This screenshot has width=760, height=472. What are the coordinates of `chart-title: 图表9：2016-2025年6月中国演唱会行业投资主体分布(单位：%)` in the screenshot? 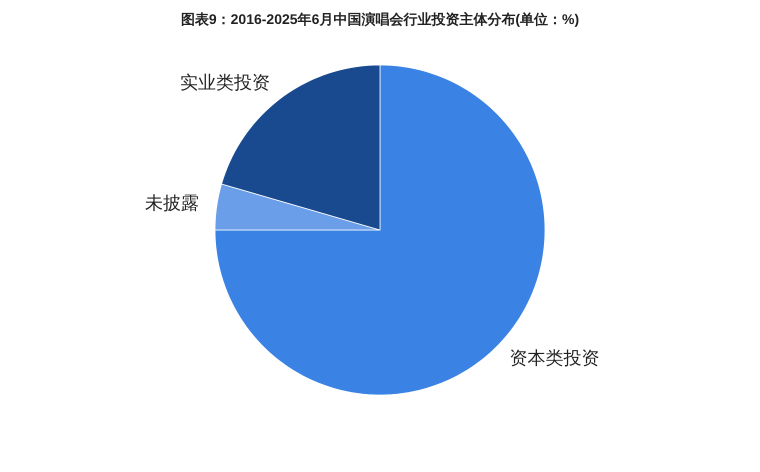 It's located at (380, 19).